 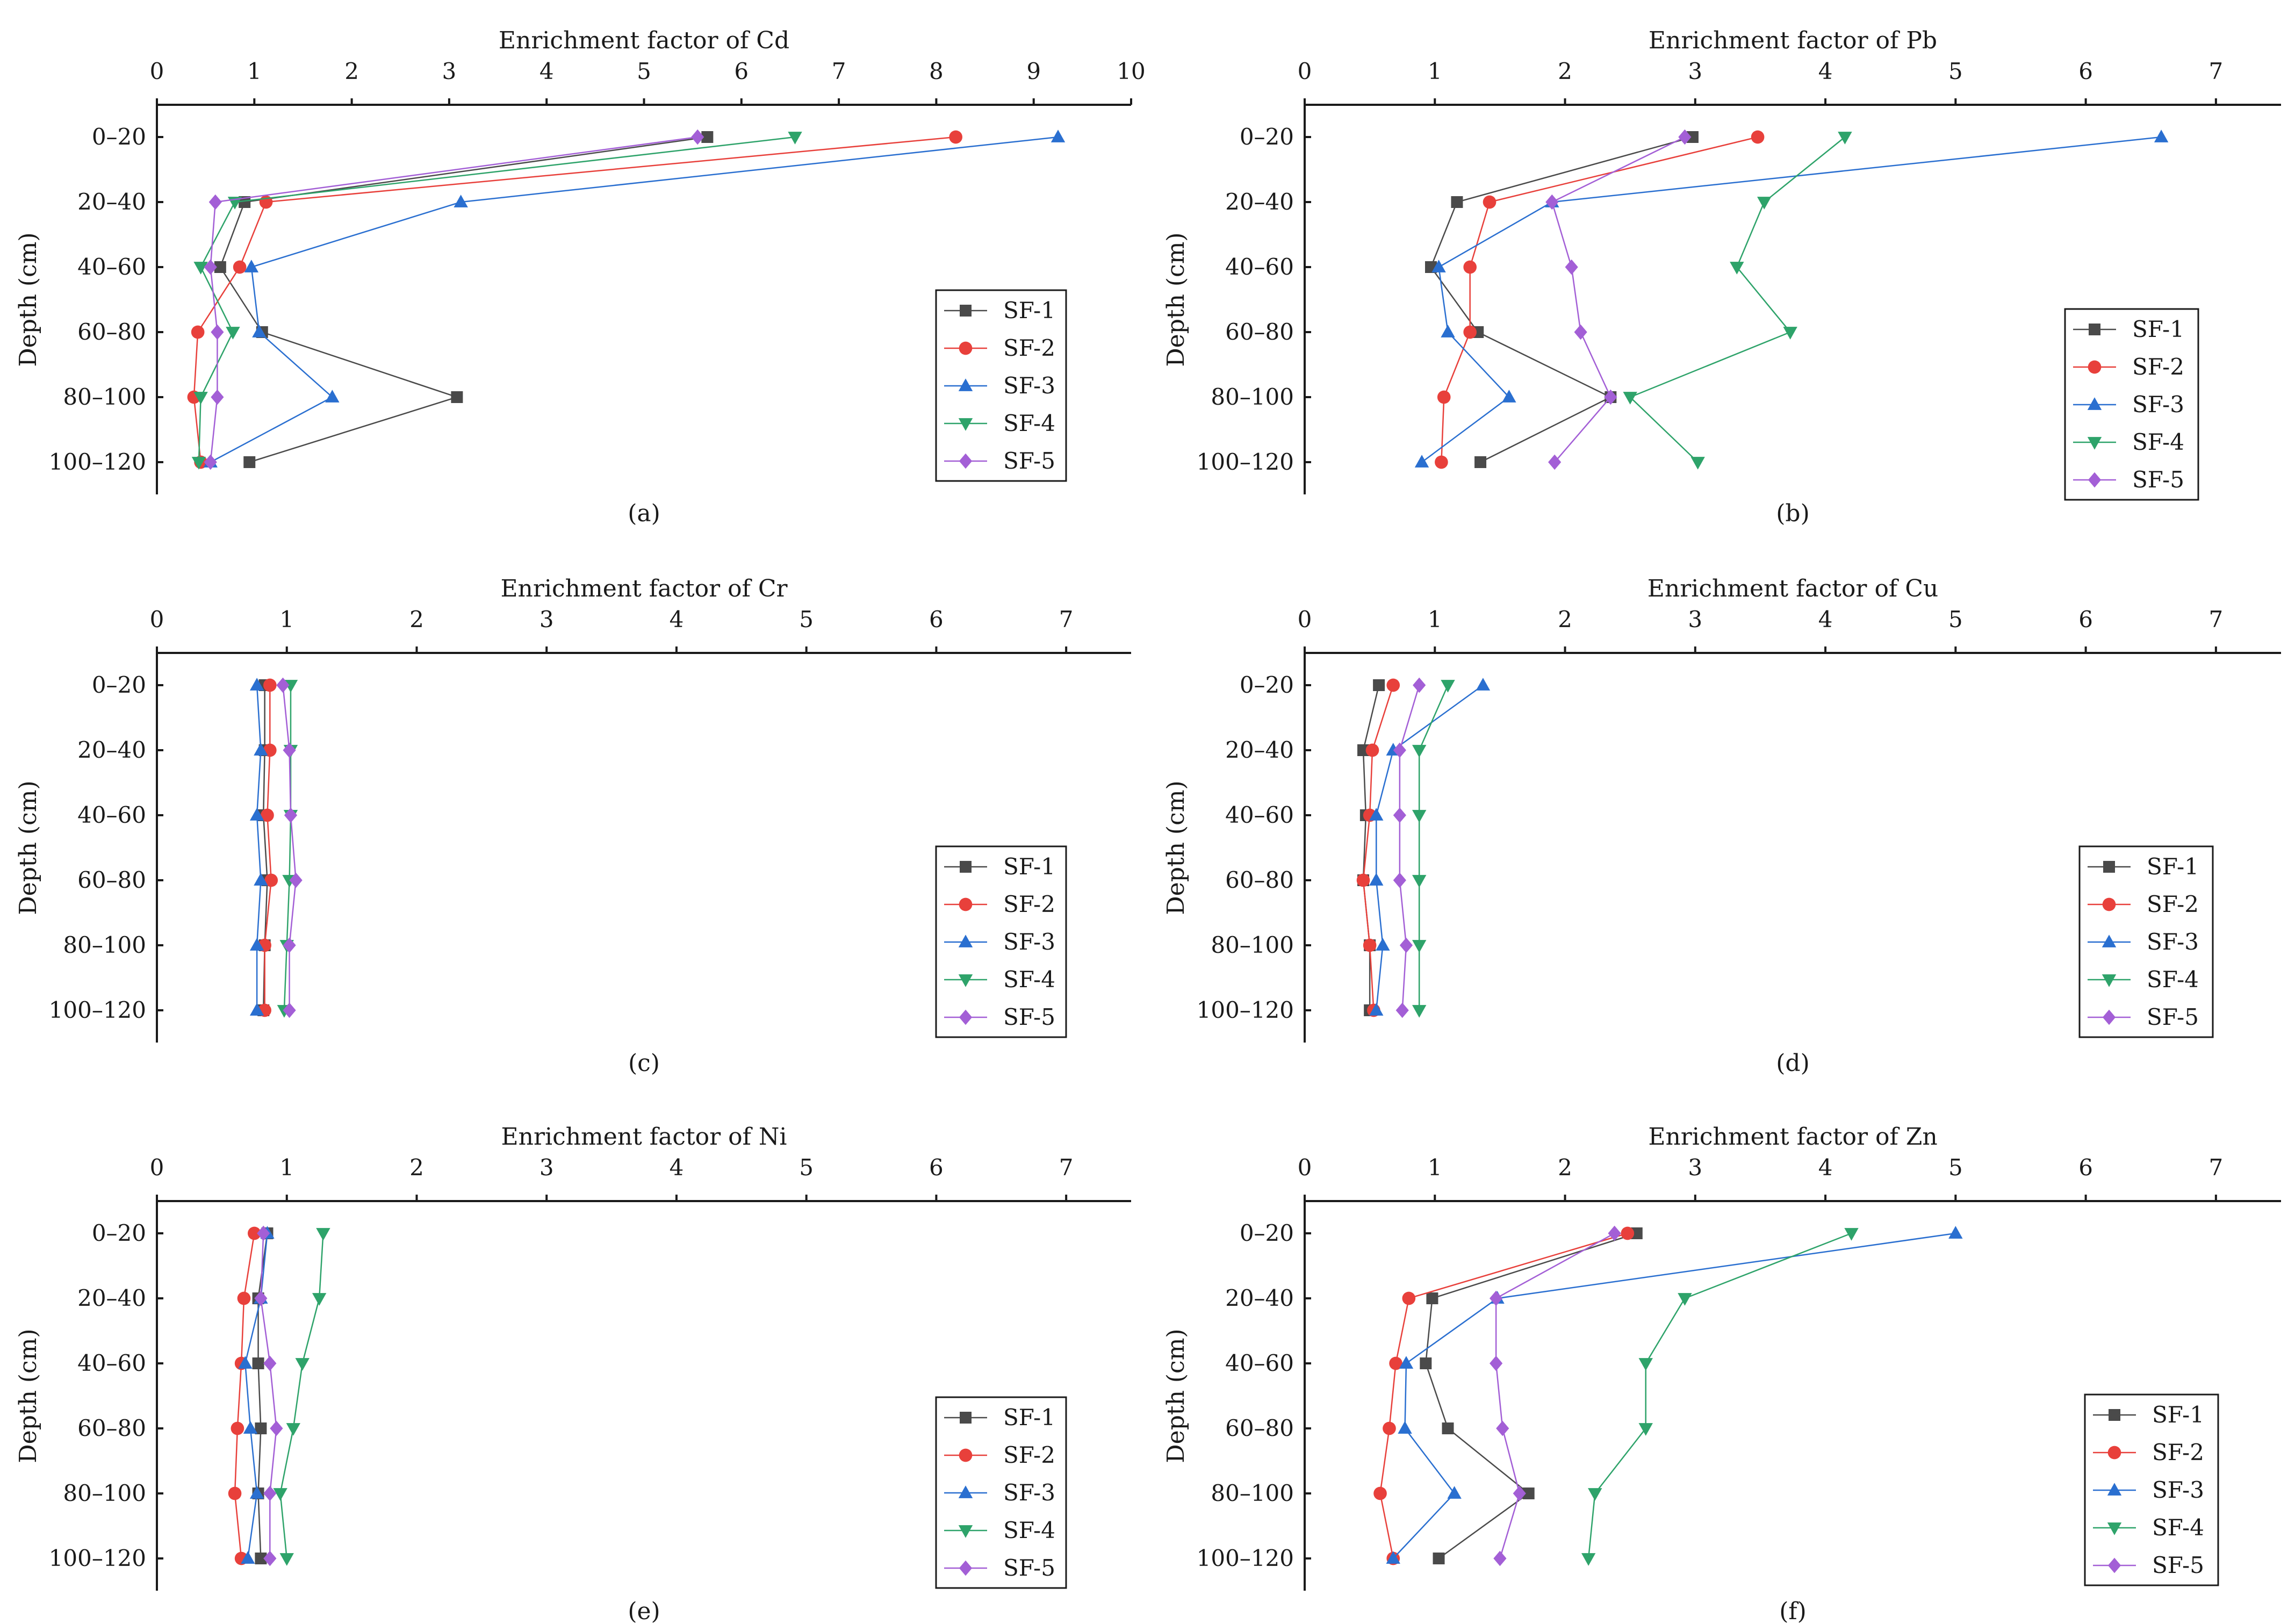 I want to click on legend-label: SF-3, so click(x=1029, y=942).